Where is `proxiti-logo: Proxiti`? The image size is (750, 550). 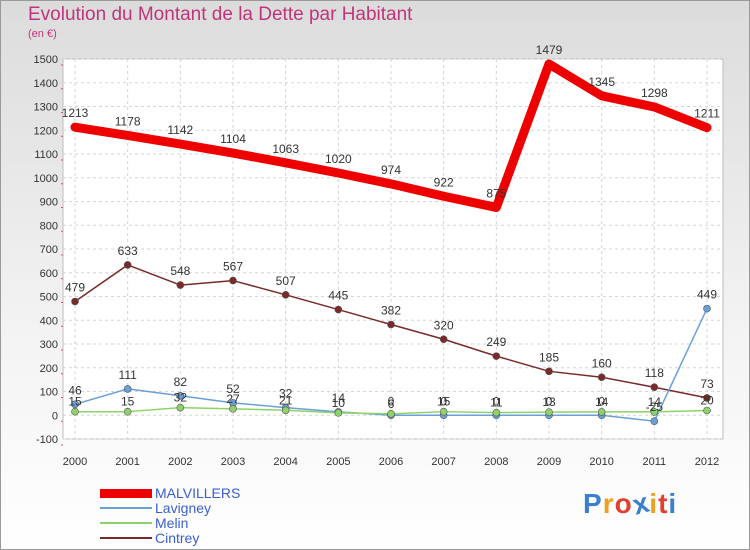 proxiti-logo: Proxiti is located at coordinates (630, 503).